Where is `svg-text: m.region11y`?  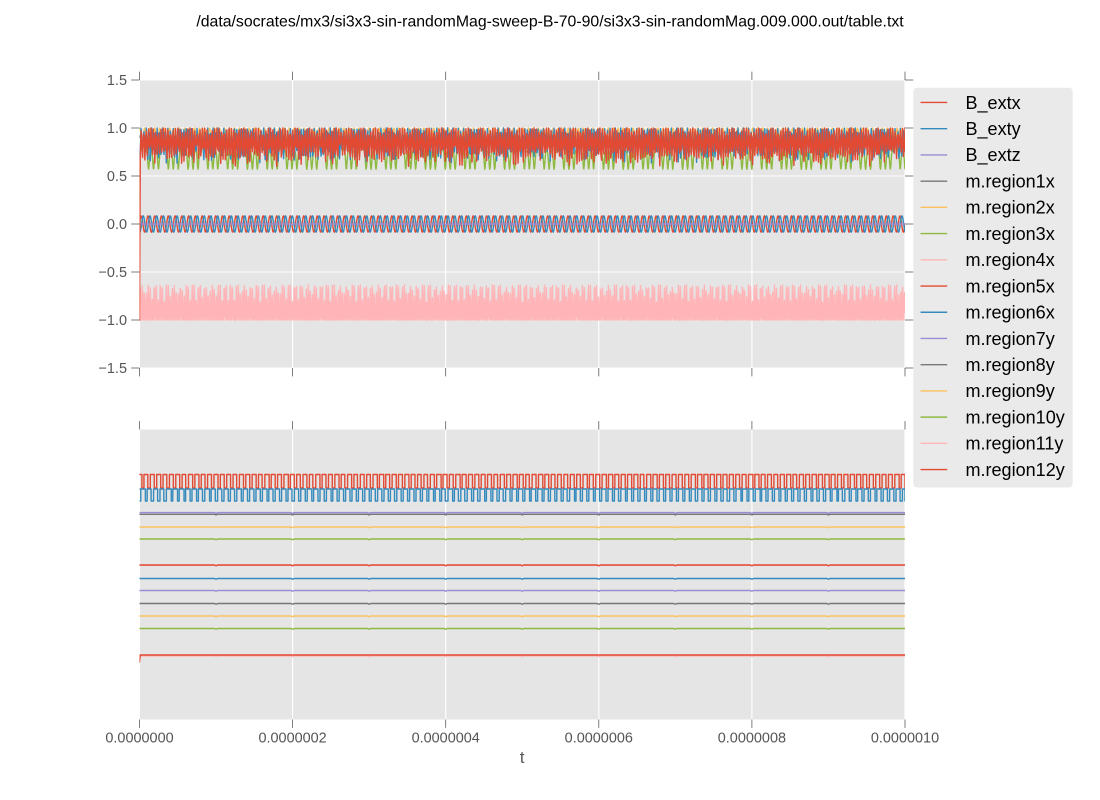
svg-text: m.region11y is located at coordinates (1014, 444).